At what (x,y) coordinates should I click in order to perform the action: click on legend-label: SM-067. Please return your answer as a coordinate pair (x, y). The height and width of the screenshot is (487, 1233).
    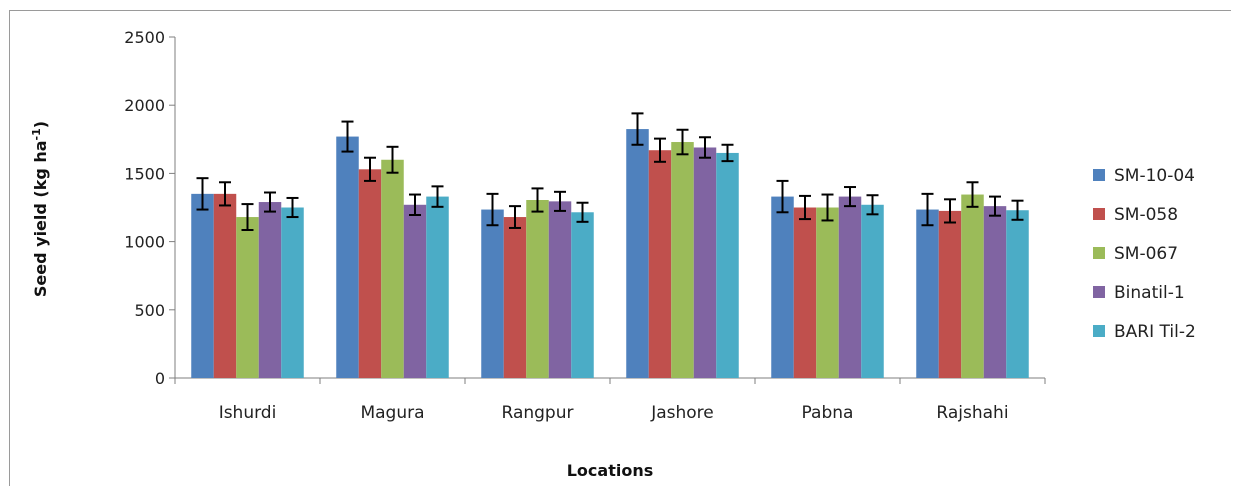
    Looking at the image, I should click on (1146, 254).